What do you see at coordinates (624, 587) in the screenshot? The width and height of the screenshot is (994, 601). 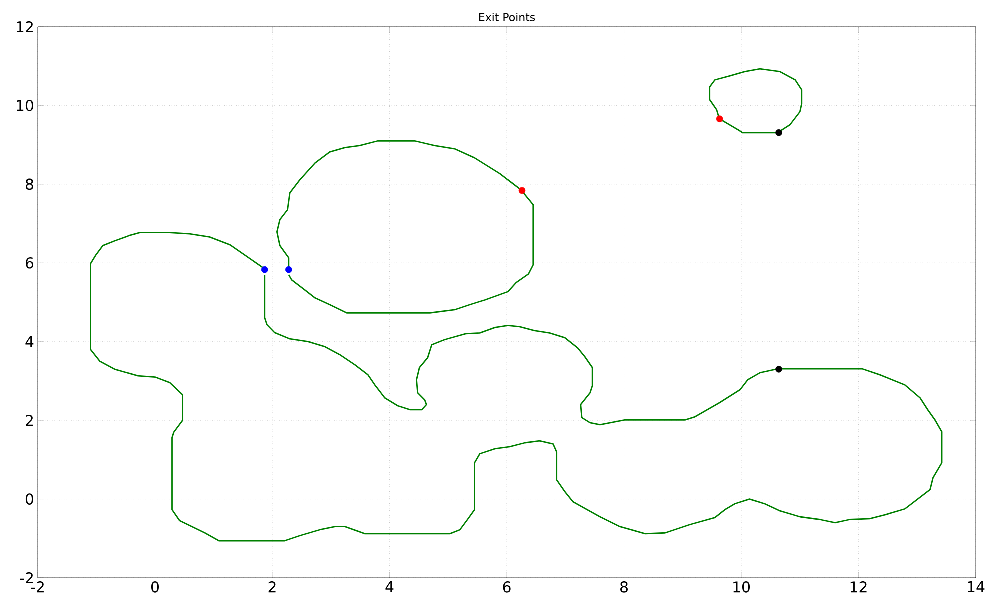 I see `x-tick-label: 8` at bounding box center [624, 587].